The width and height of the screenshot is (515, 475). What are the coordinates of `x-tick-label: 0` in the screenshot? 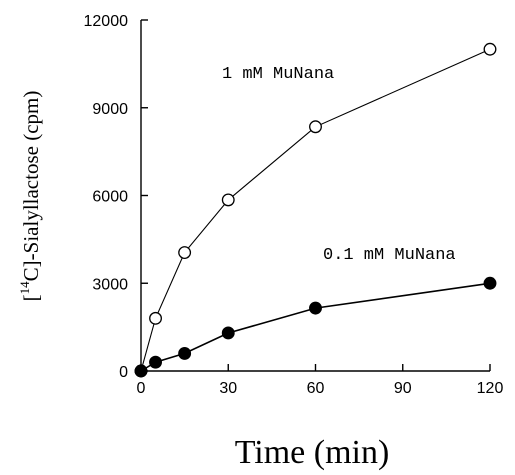 It's located at (141, 388).